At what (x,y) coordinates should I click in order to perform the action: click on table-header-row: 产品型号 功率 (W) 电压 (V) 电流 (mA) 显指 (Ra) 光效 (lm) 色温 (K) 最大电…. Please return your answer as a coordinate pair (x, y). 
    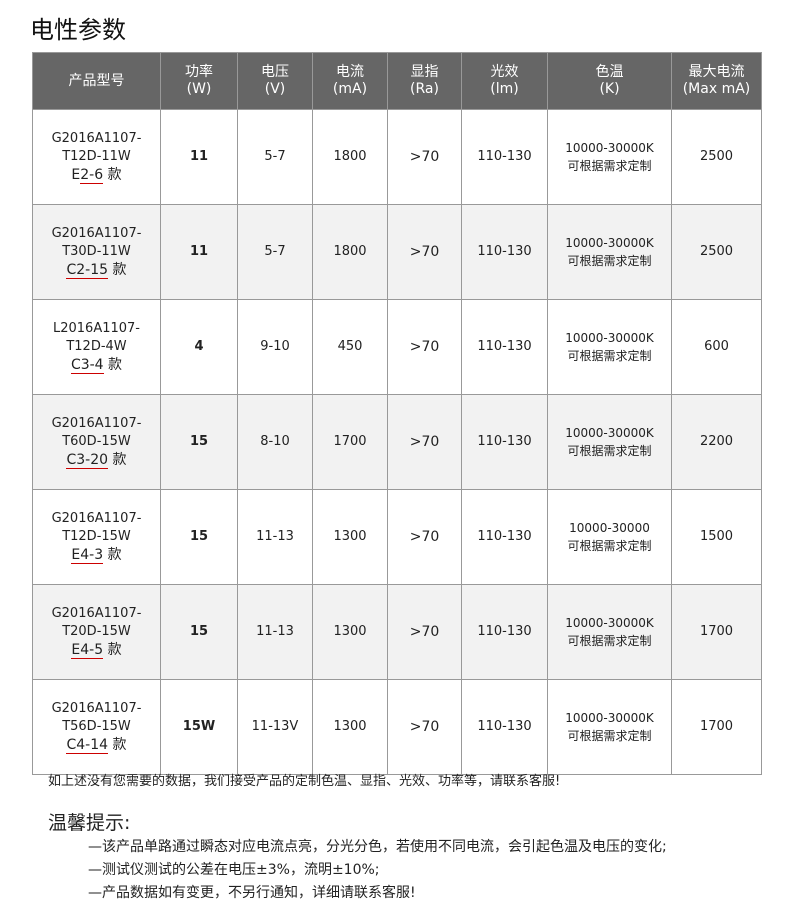
    Looking at the image, I should click on (397, 81).